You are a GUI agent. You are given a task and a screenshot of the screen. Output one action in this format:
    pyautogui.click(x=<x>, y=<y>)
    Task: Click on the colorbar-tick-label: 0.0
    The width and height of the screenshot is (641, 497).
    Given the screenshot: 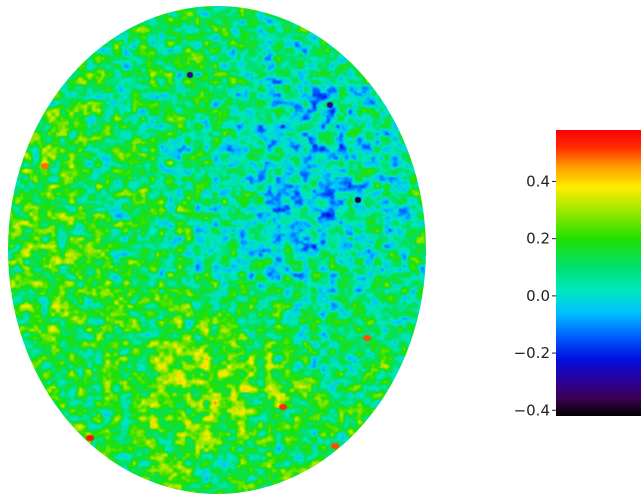 What is the action you would take?
    pyautogui.click(x=538, y=296)
    